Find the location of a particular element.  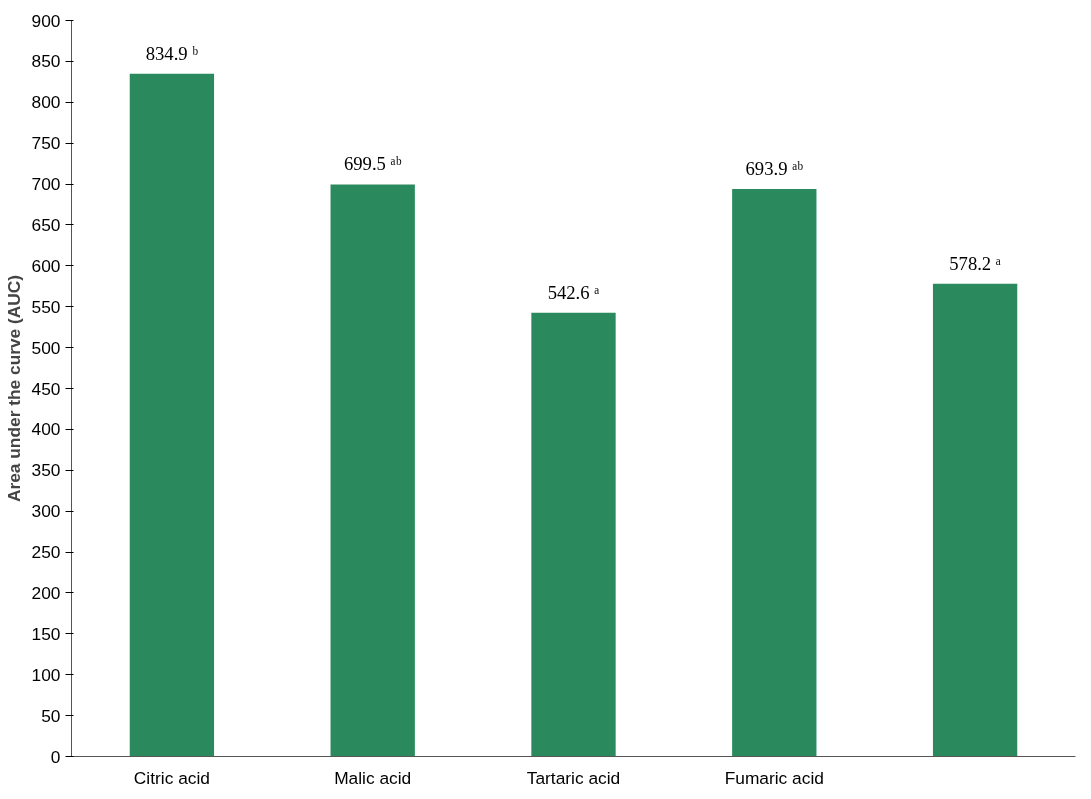

y-tick-label: 750 is located at coordinates (46, 143).